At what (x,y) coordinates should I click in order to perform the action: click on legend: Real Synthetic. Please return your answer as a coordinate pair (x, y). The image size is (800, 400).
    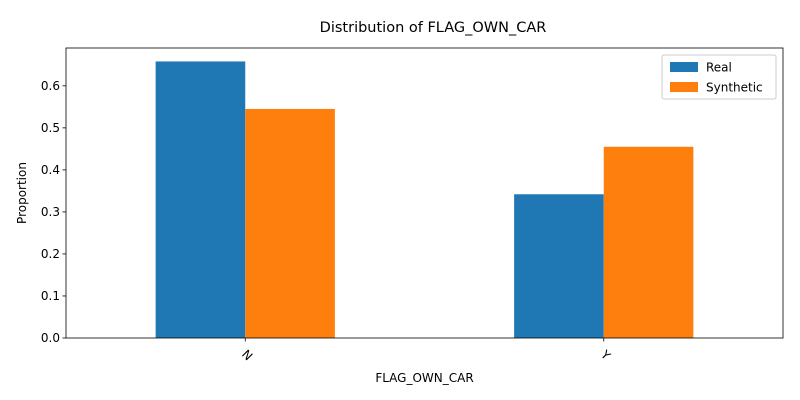
    Looking at the image, I should click on (719, 77).